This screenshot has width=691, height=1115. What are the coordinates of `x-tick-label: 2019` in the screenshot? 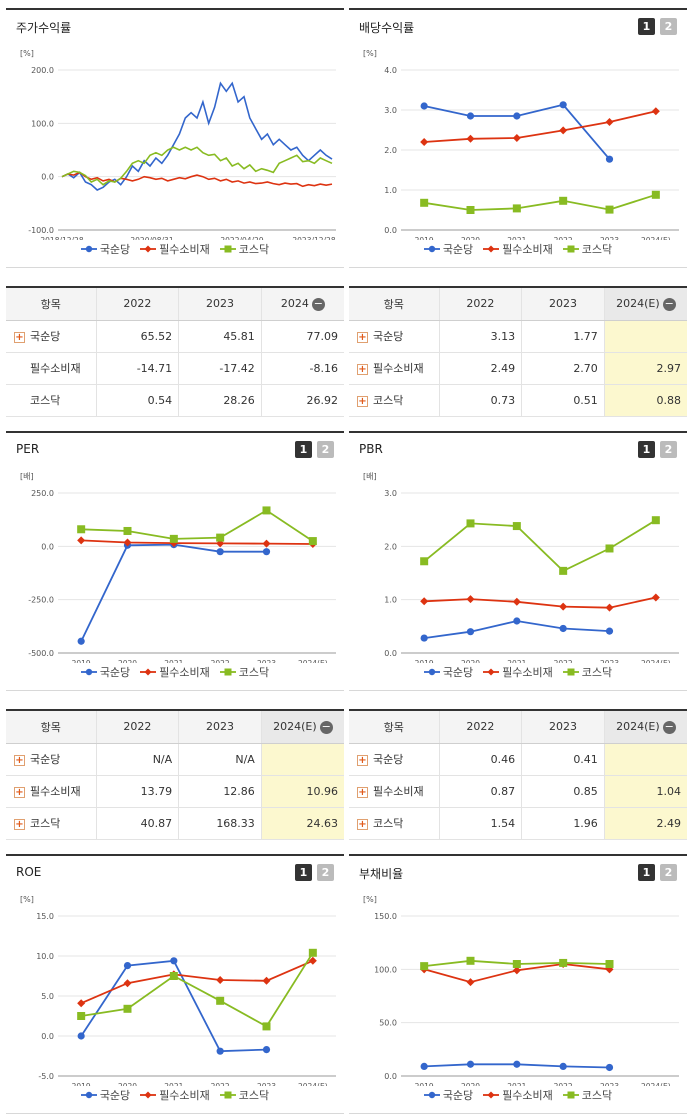 It's located at (81, 661).